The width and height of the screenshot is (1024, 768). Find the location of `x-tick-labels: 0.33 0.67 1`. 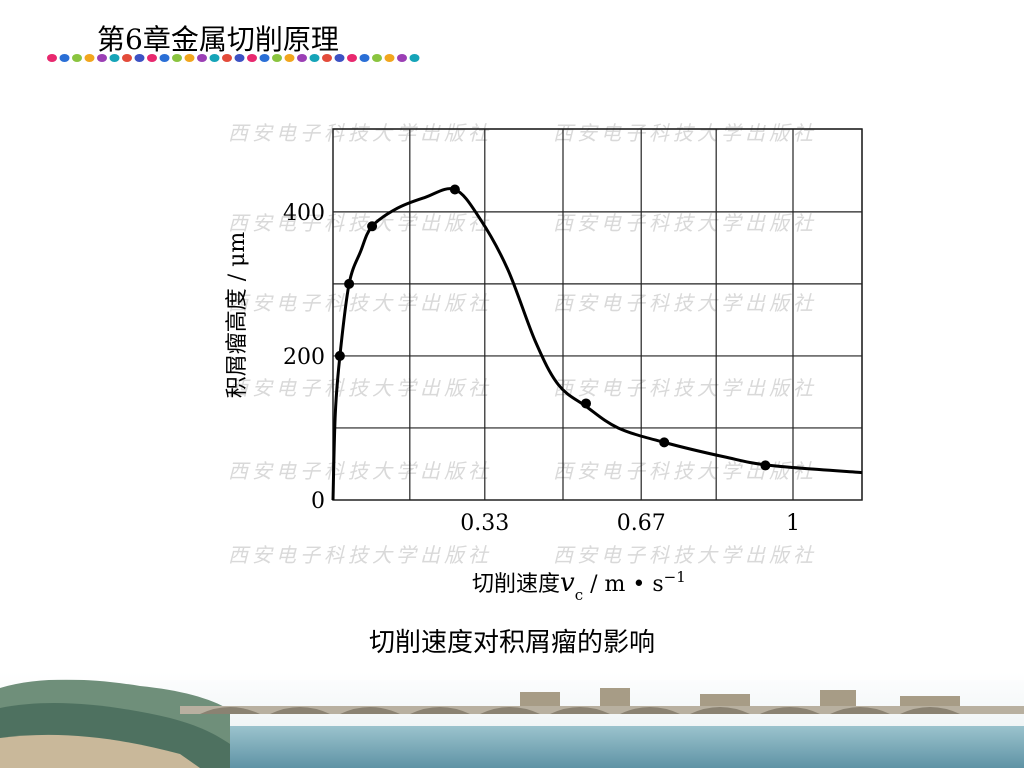

x-tick-labels: 0.33 0.67 1 is located at coordinates (630, 523).